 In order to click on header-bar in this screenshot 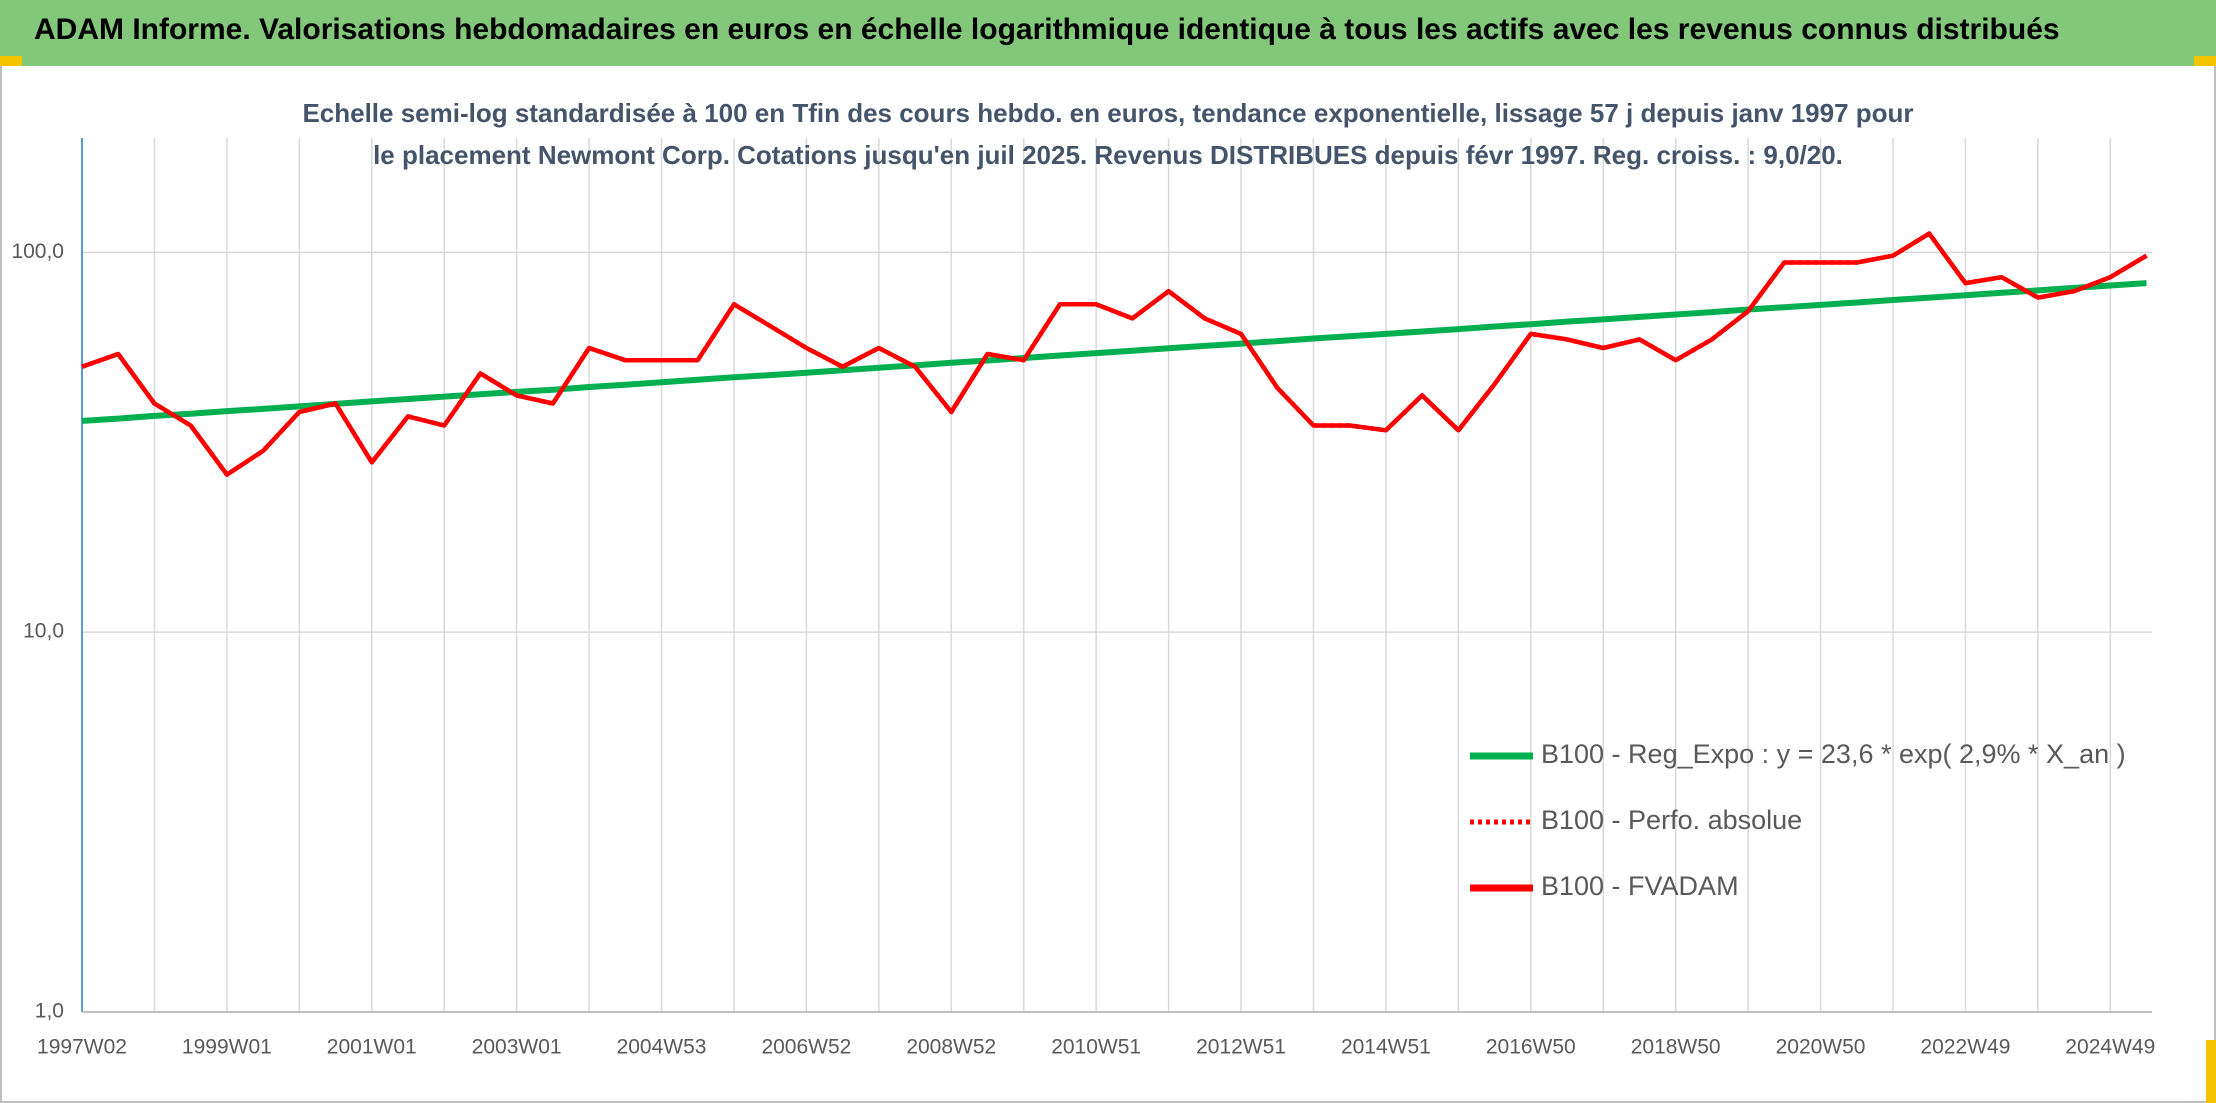, I will do `click(1108, 33)`.